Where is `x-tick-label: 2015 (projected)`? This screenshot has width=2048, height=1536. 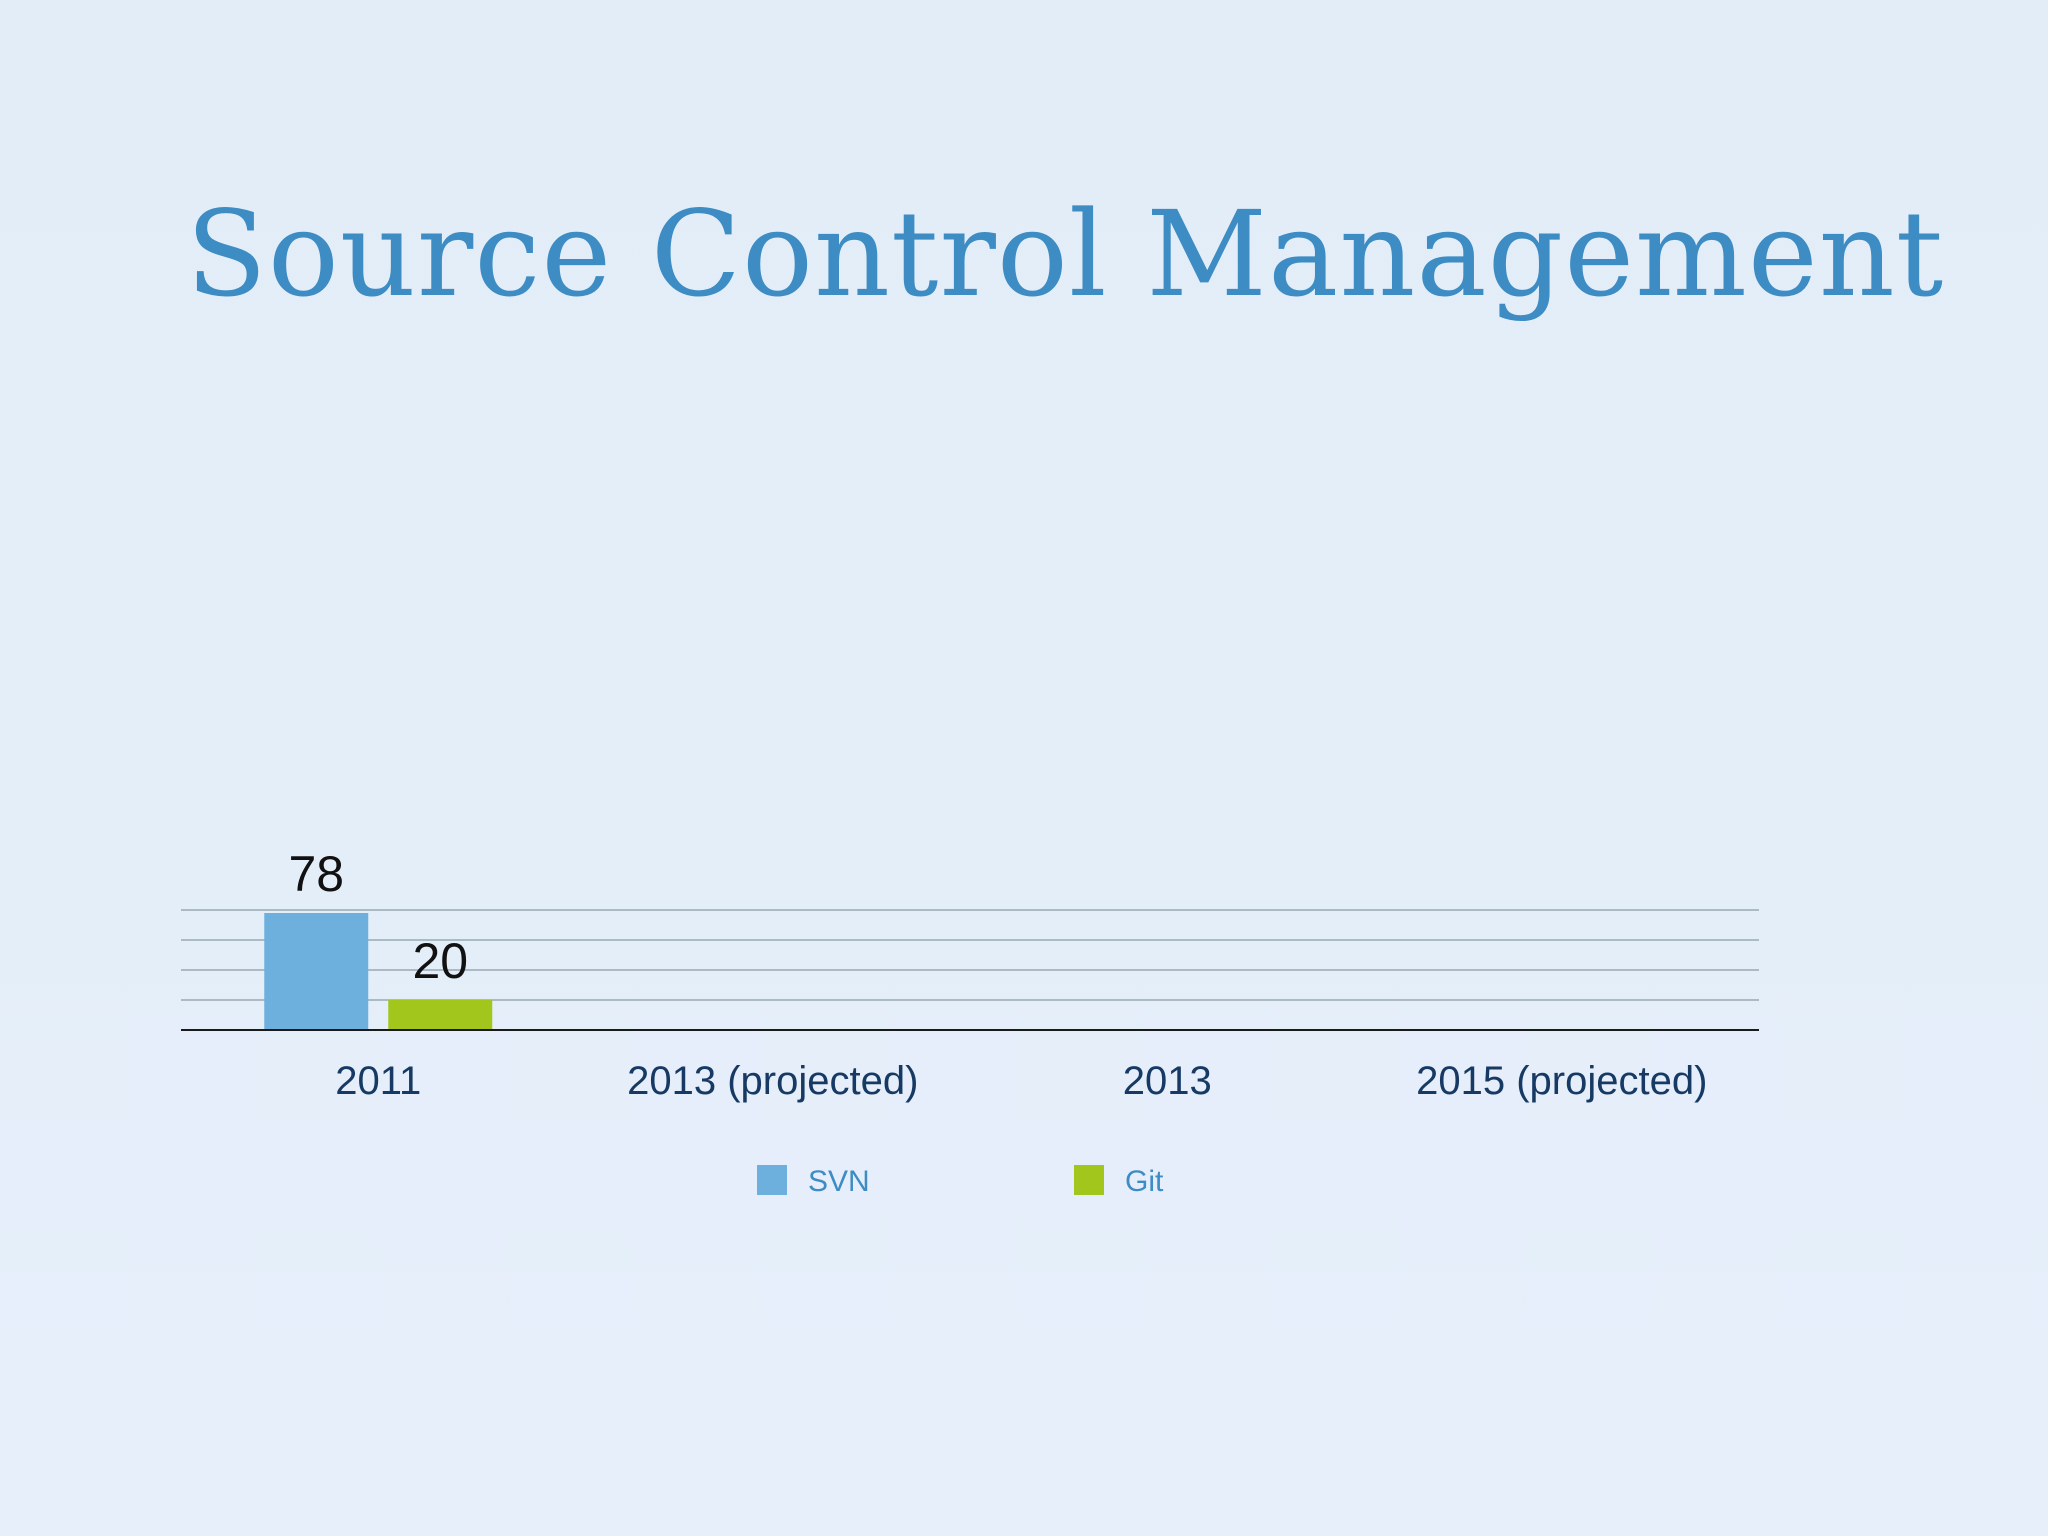 x-tick-label: 2015 (projected) is located at coordinates (1561, 1081).